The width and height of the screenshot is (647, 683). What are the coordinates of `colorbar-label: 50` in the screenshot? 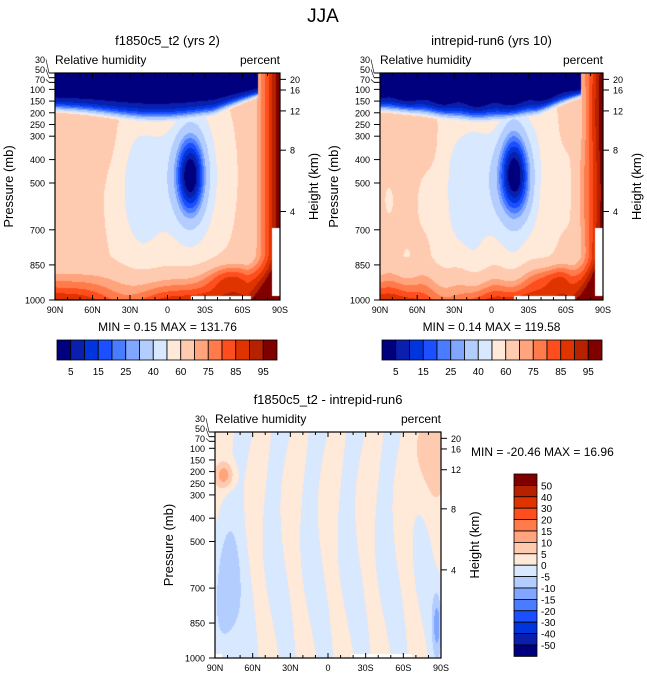 It's located at (547, 486).